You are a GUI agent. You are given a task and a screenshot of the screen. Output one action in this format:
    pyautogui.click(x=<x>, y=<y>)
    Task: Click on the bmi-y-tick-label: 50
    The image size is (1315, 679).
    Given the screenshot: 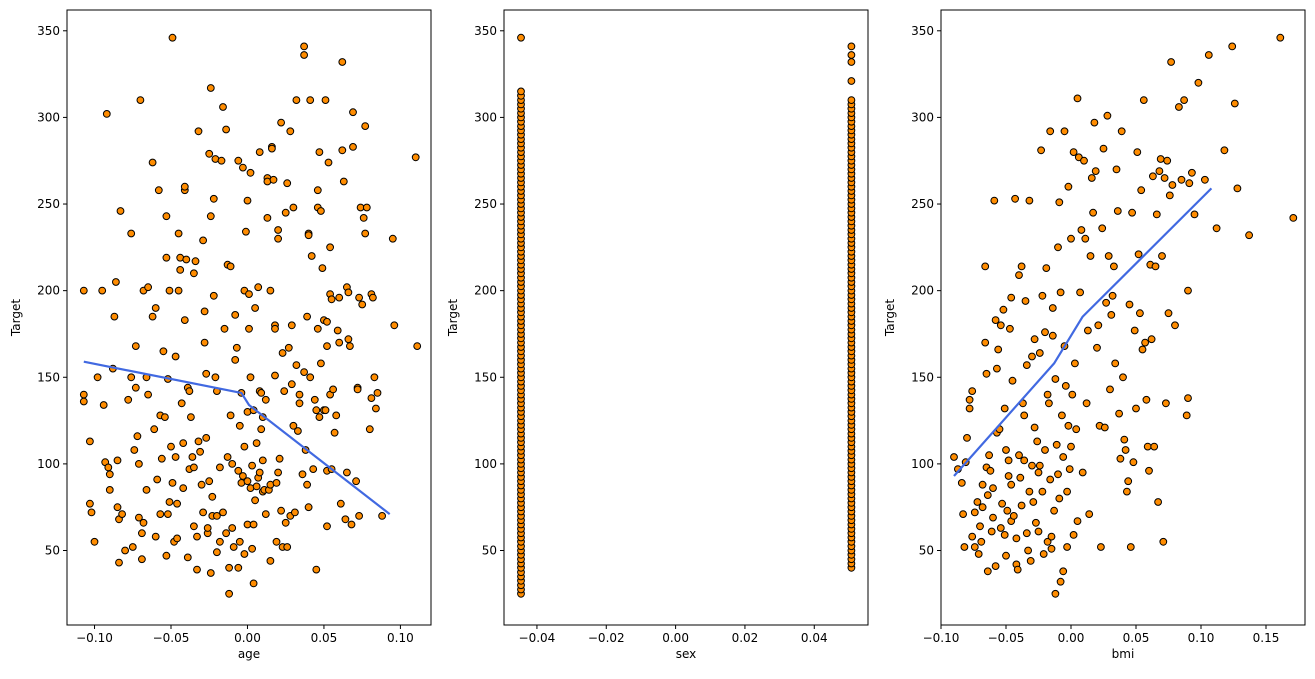 What is the action you would take?
    pyautogui.click(x=926, y=551)
    